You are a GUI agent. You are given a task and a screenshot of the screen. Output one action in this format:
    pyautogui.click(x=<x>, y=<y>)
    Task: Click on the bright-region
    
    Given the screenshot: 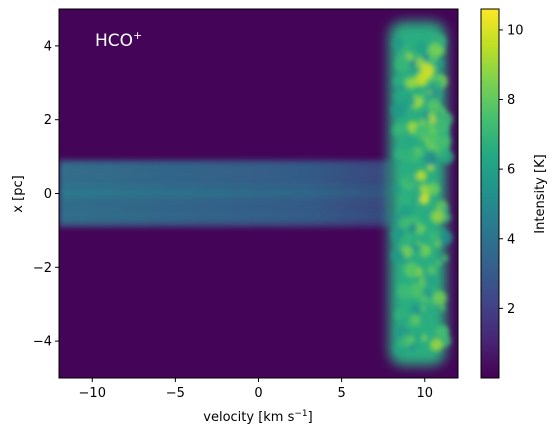 What is the action you would take?
    pyautogui.click(x=421, y=193)
    